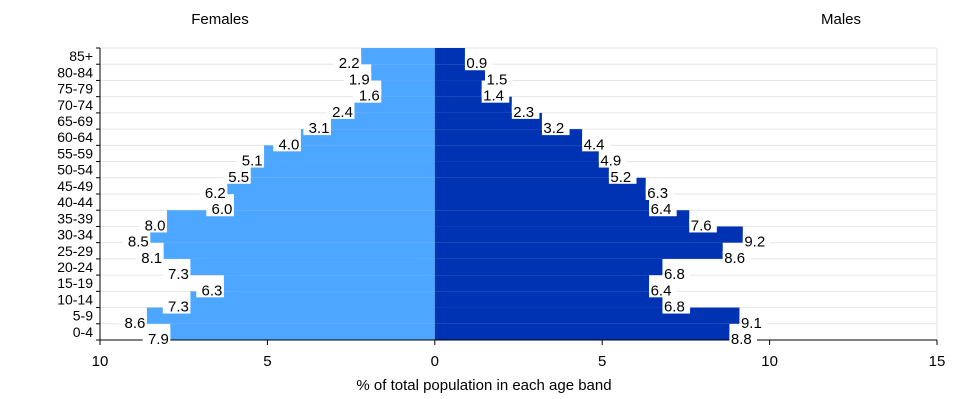  Describe the element at coordinates (620, 177) in the screenshot. I see `male-value-label: 5.2` at that location.